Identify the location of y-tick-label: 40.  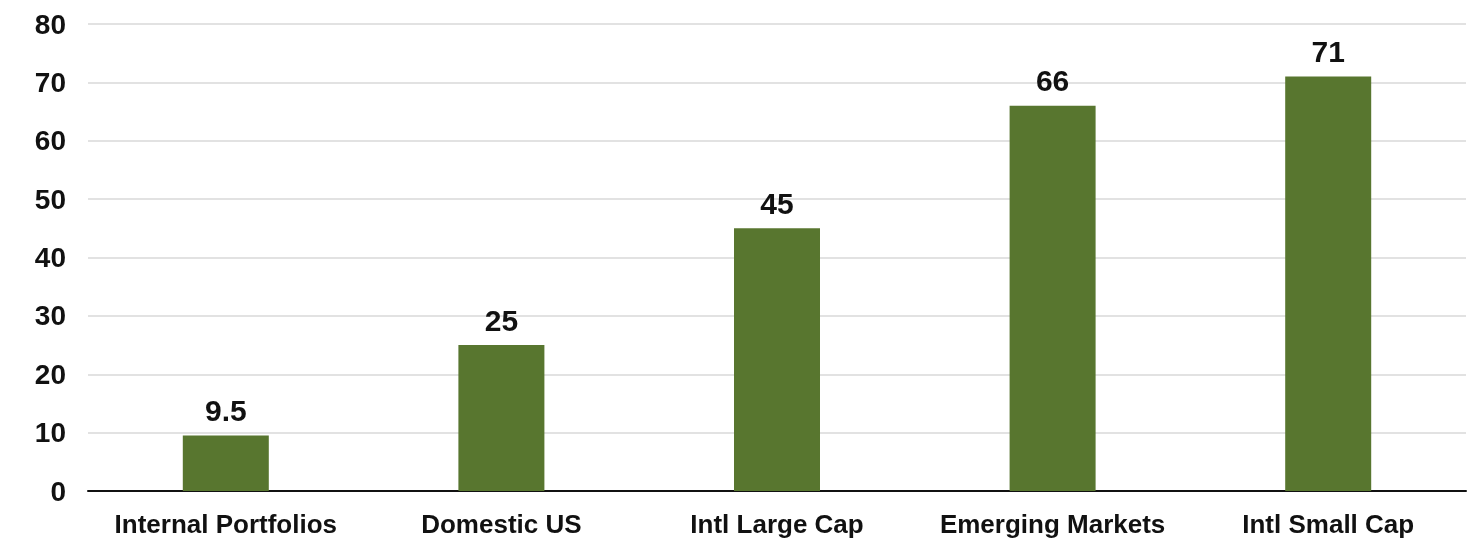
(50, 257).